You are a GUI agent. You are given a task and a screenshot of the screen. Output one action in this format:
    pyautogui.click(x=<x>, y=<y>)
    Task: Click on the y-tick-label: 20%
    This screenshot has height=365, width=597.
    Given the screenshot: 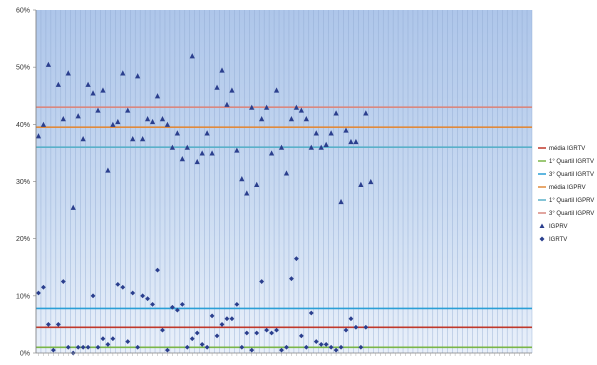 What is the action you would take?
    pyautogui.click(x=23, y=239)
    